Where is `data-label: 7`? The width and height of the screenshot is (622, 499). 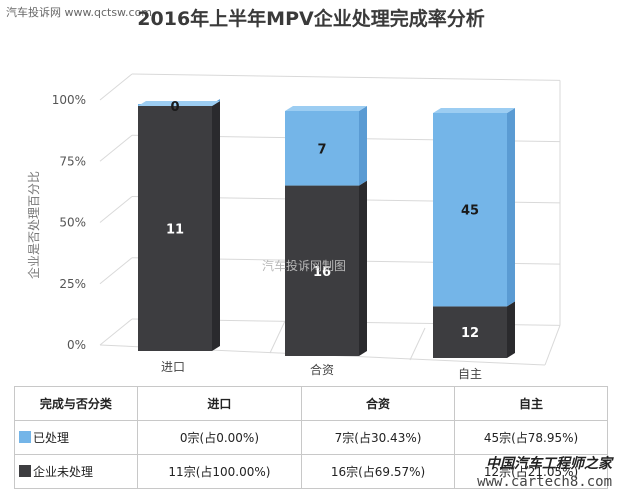 data-label: 7 is located at coordinates (321, 149).